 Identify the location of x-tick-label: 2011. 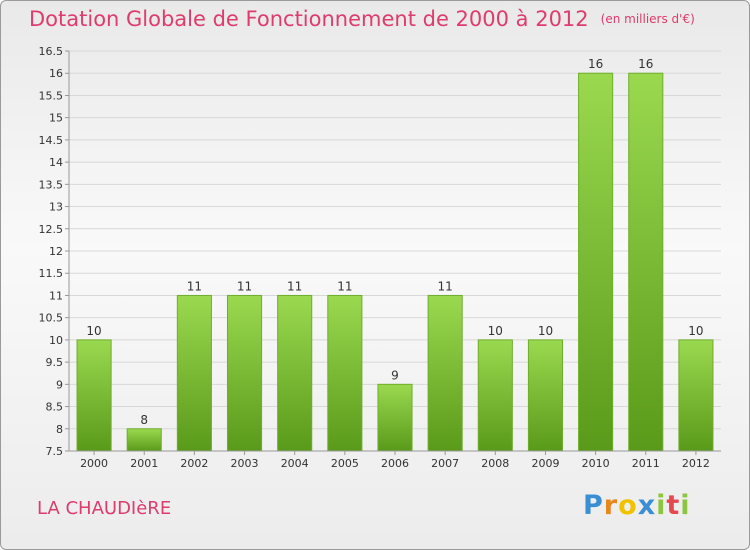
(646, 463).